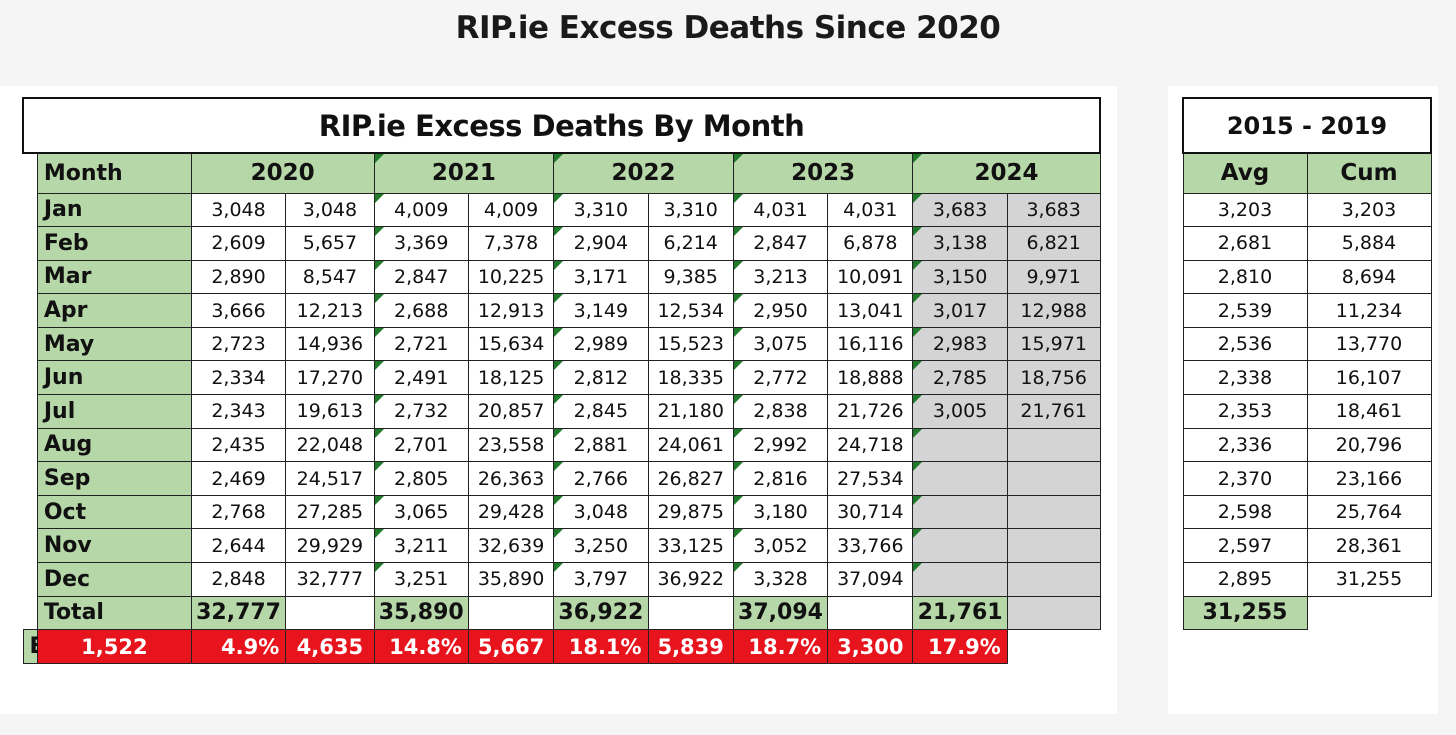 This screenshot has width=1456, height=735. What do you see at coordinates (330, 411) in the screenshot?
I see `cell-2020-cumulative: 19,613` at bounding box center [330, 411].